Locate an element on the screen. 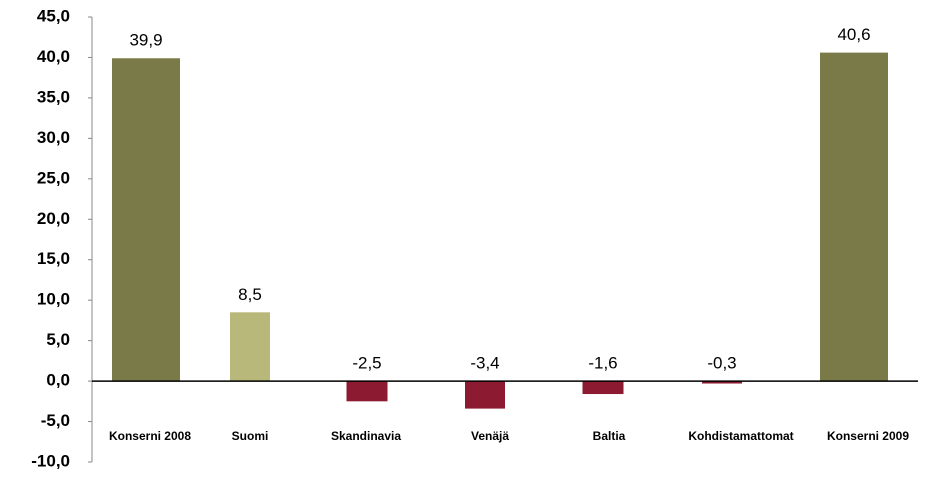  y-tick-label: 15,0 is located at coordinates (53, 258).